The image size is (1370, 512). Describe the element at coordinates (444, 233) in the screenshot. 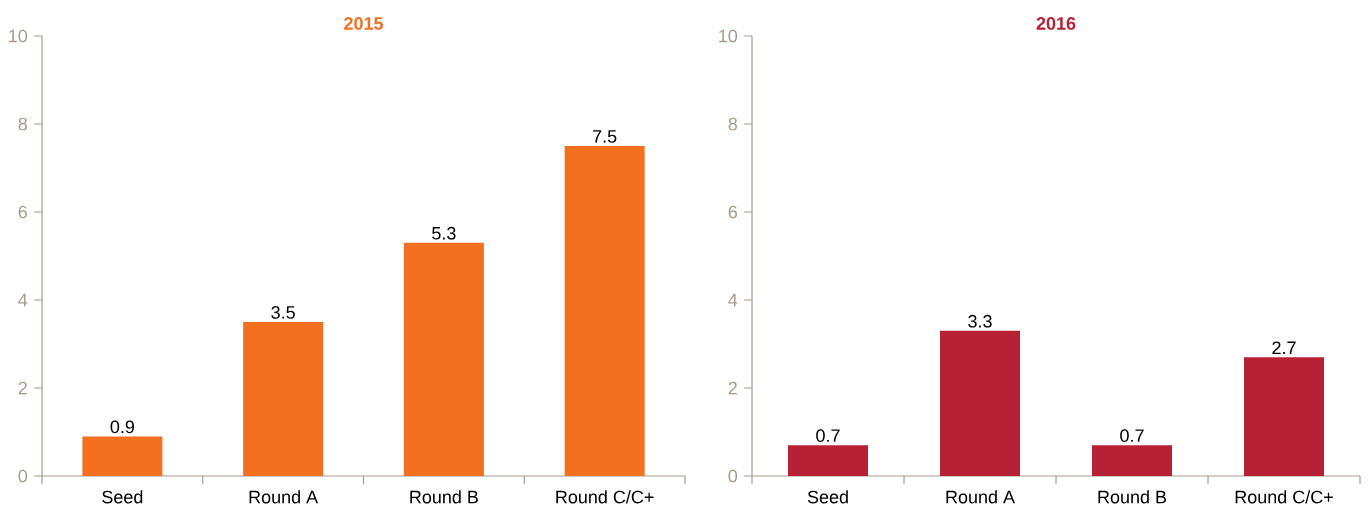

I see `data-label: 5.3` at that location.